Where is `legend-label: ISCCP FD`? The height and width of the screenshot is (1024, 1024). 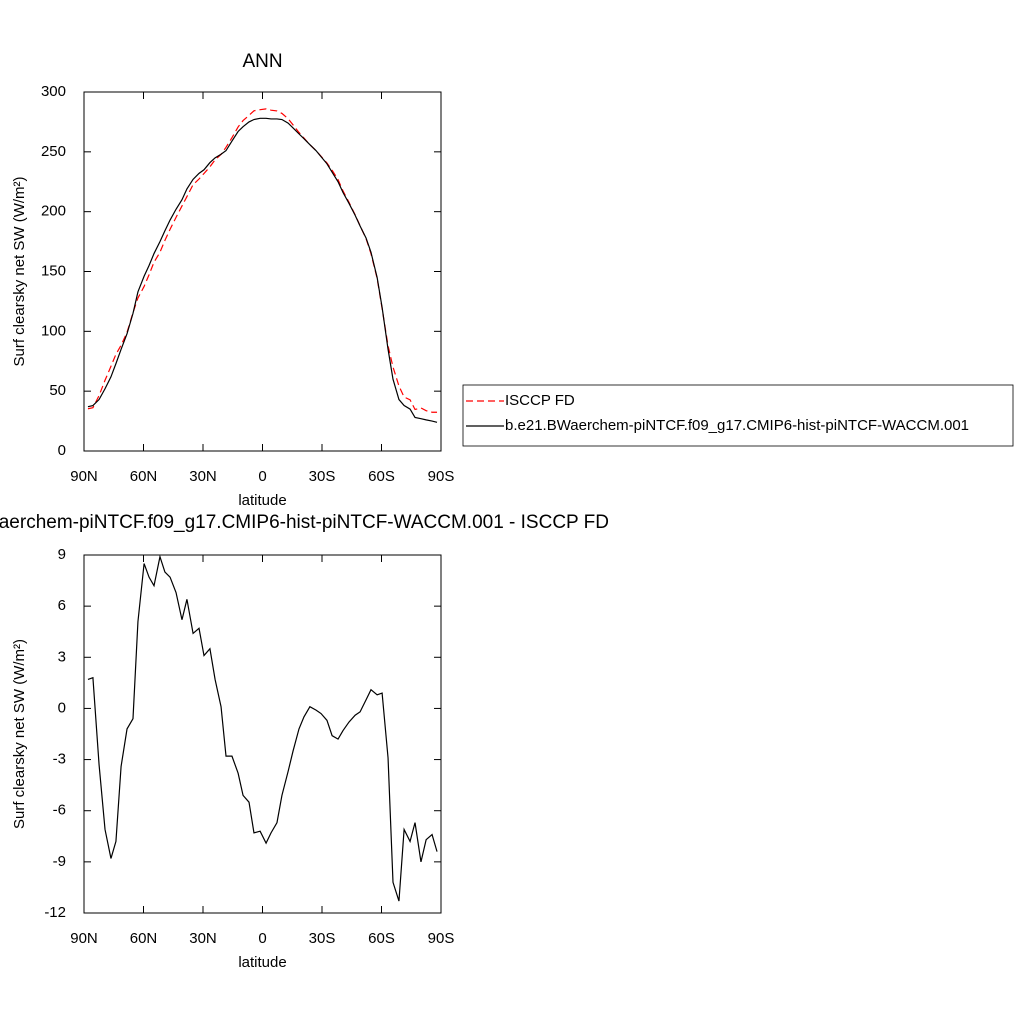 legend-label: ISCCP FD is located at coordinates (540, 400).